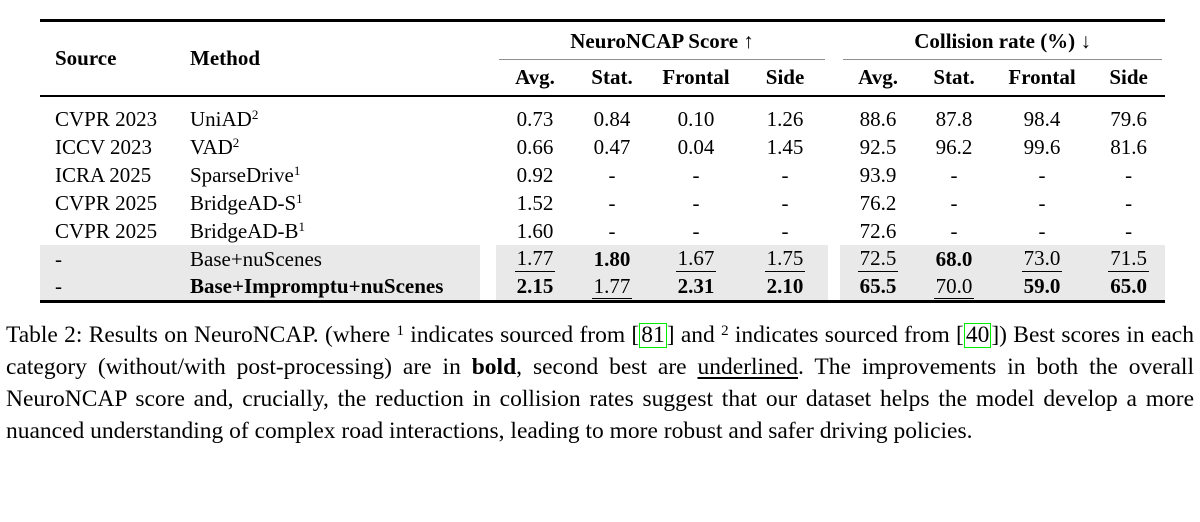  I want to click on col-header-source: Source, so click(115, 58).